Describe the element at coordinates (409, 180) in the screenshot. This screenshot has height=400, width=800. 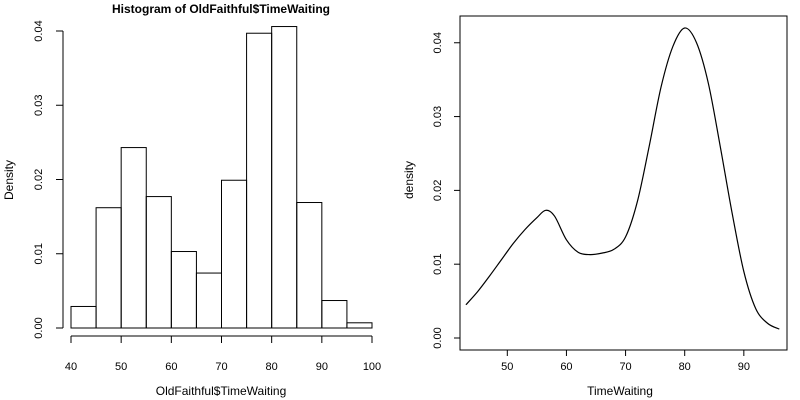
I see `density-y-axis-title: density` at that location.